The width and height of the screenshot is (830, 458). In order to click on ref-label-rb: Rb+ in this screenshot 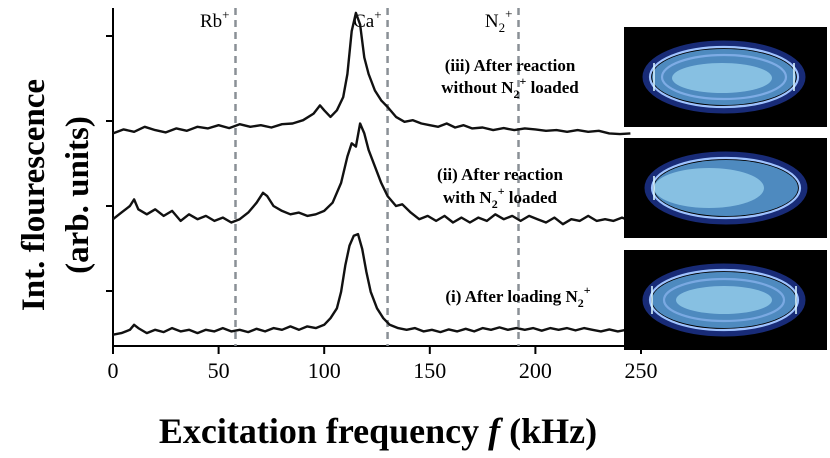, I will do `click(215, 19)`.